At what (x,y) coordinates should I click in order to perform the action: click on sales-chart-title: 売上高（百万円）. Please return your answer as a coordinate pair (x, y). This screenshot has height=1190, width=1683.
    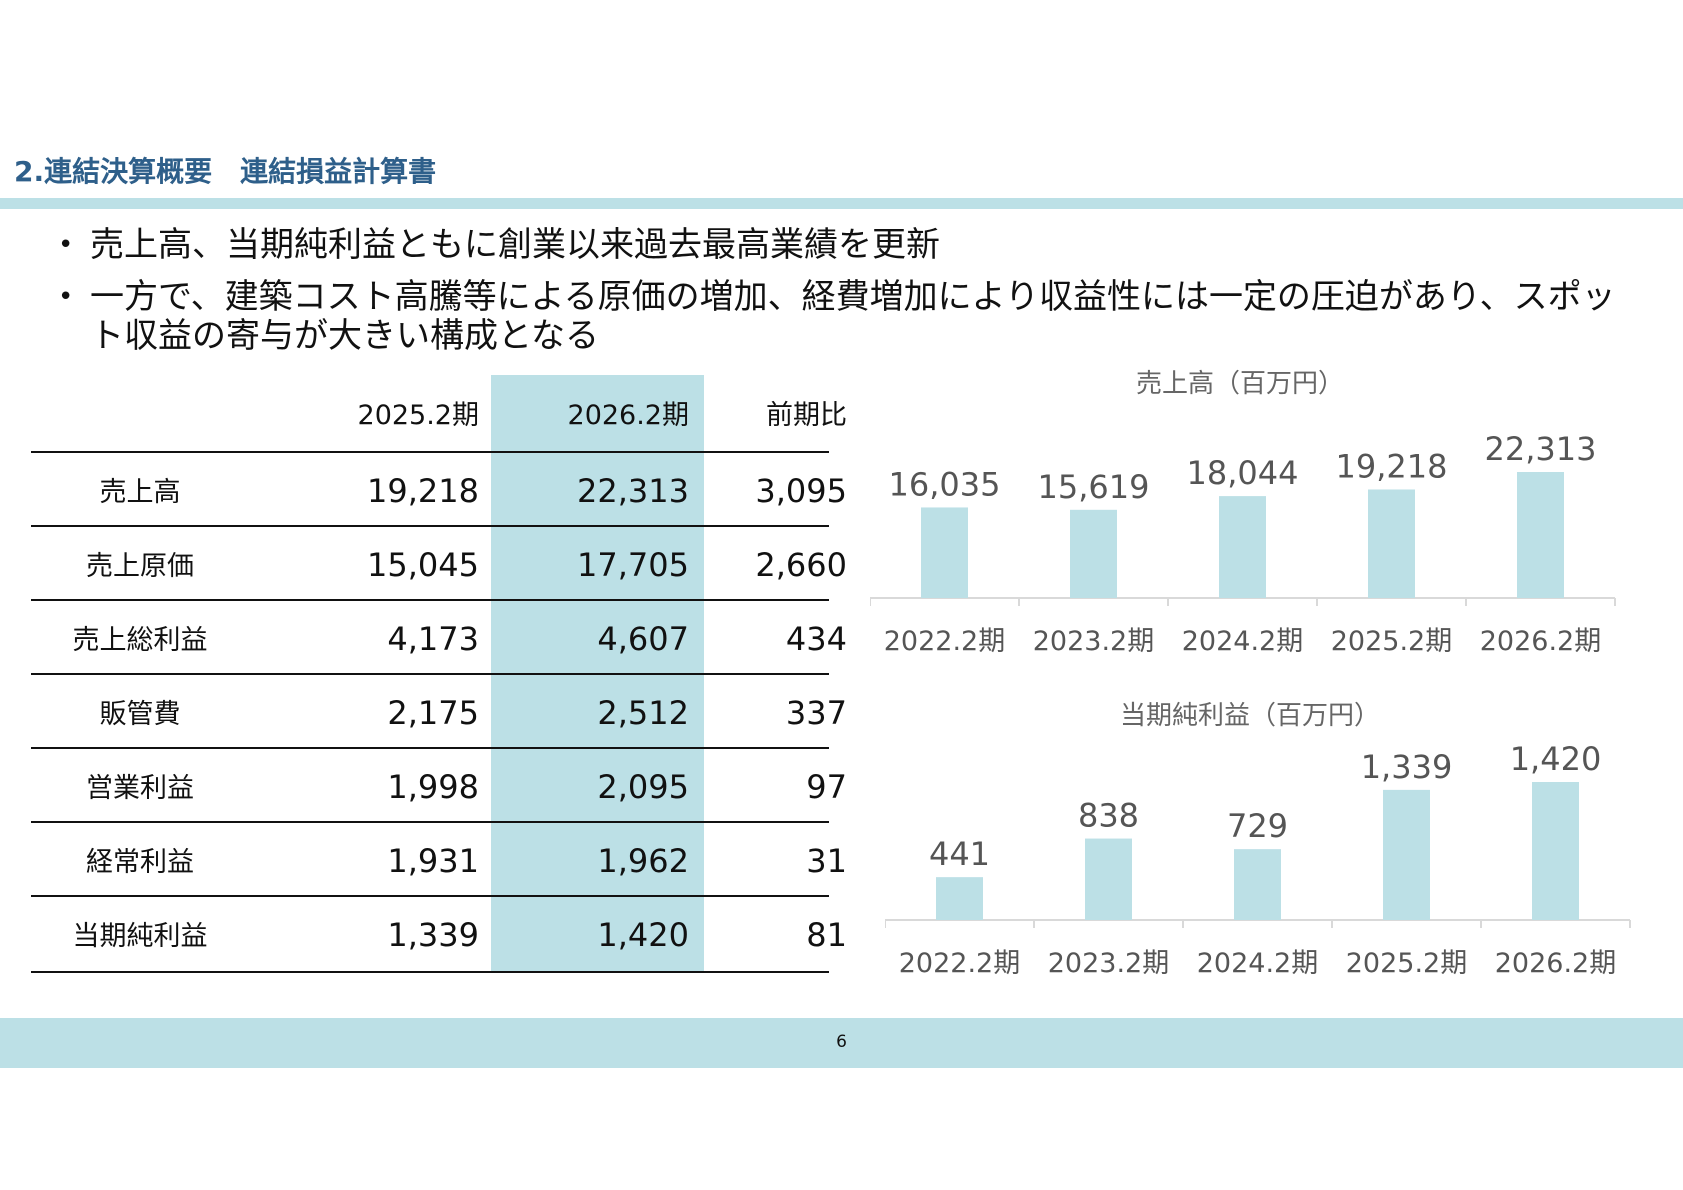
    Looking at the image, I should click on (1239, 384).